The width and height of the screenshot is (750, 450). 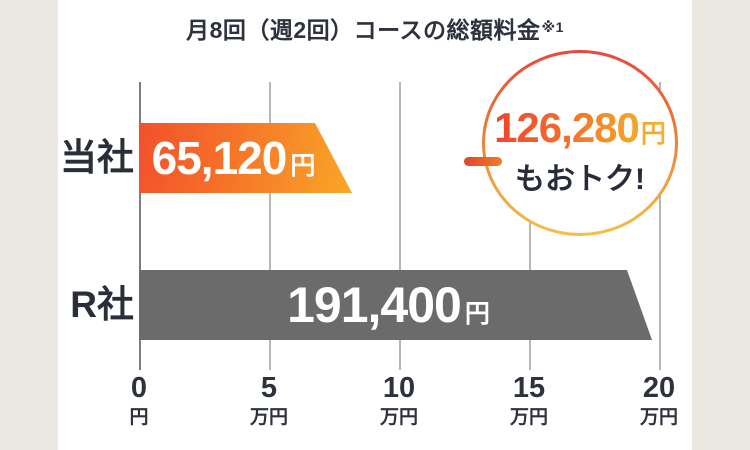 I want to click on savings-caption: もおトク!, so click(x=580, y=179).